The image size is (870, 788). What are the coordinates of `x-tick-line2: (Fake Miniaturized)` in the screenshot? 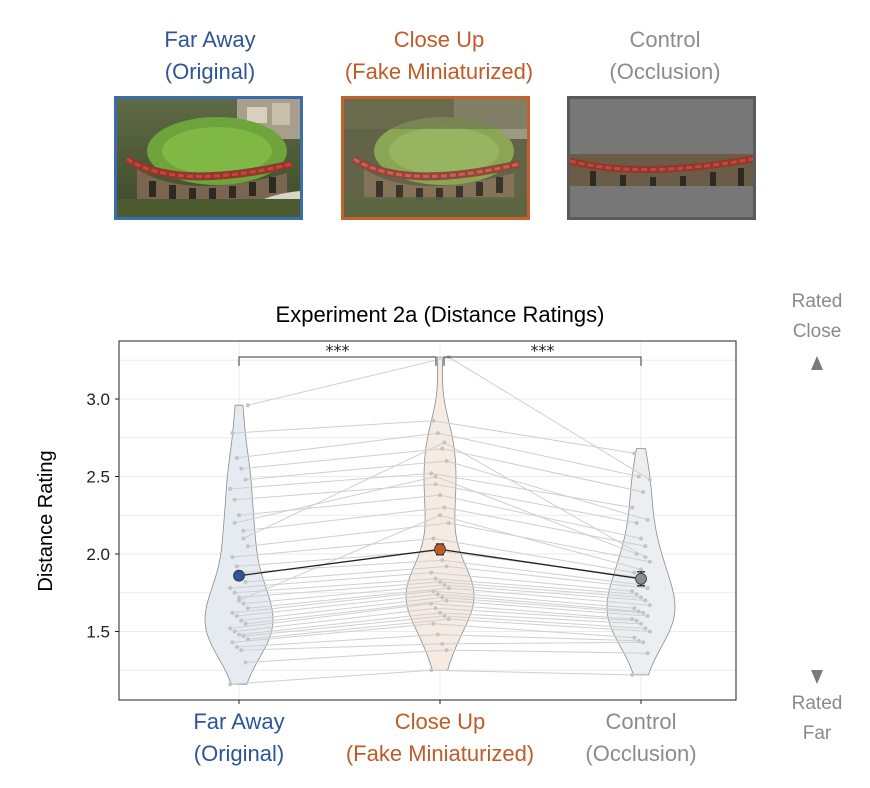 It's located at (440, 753).